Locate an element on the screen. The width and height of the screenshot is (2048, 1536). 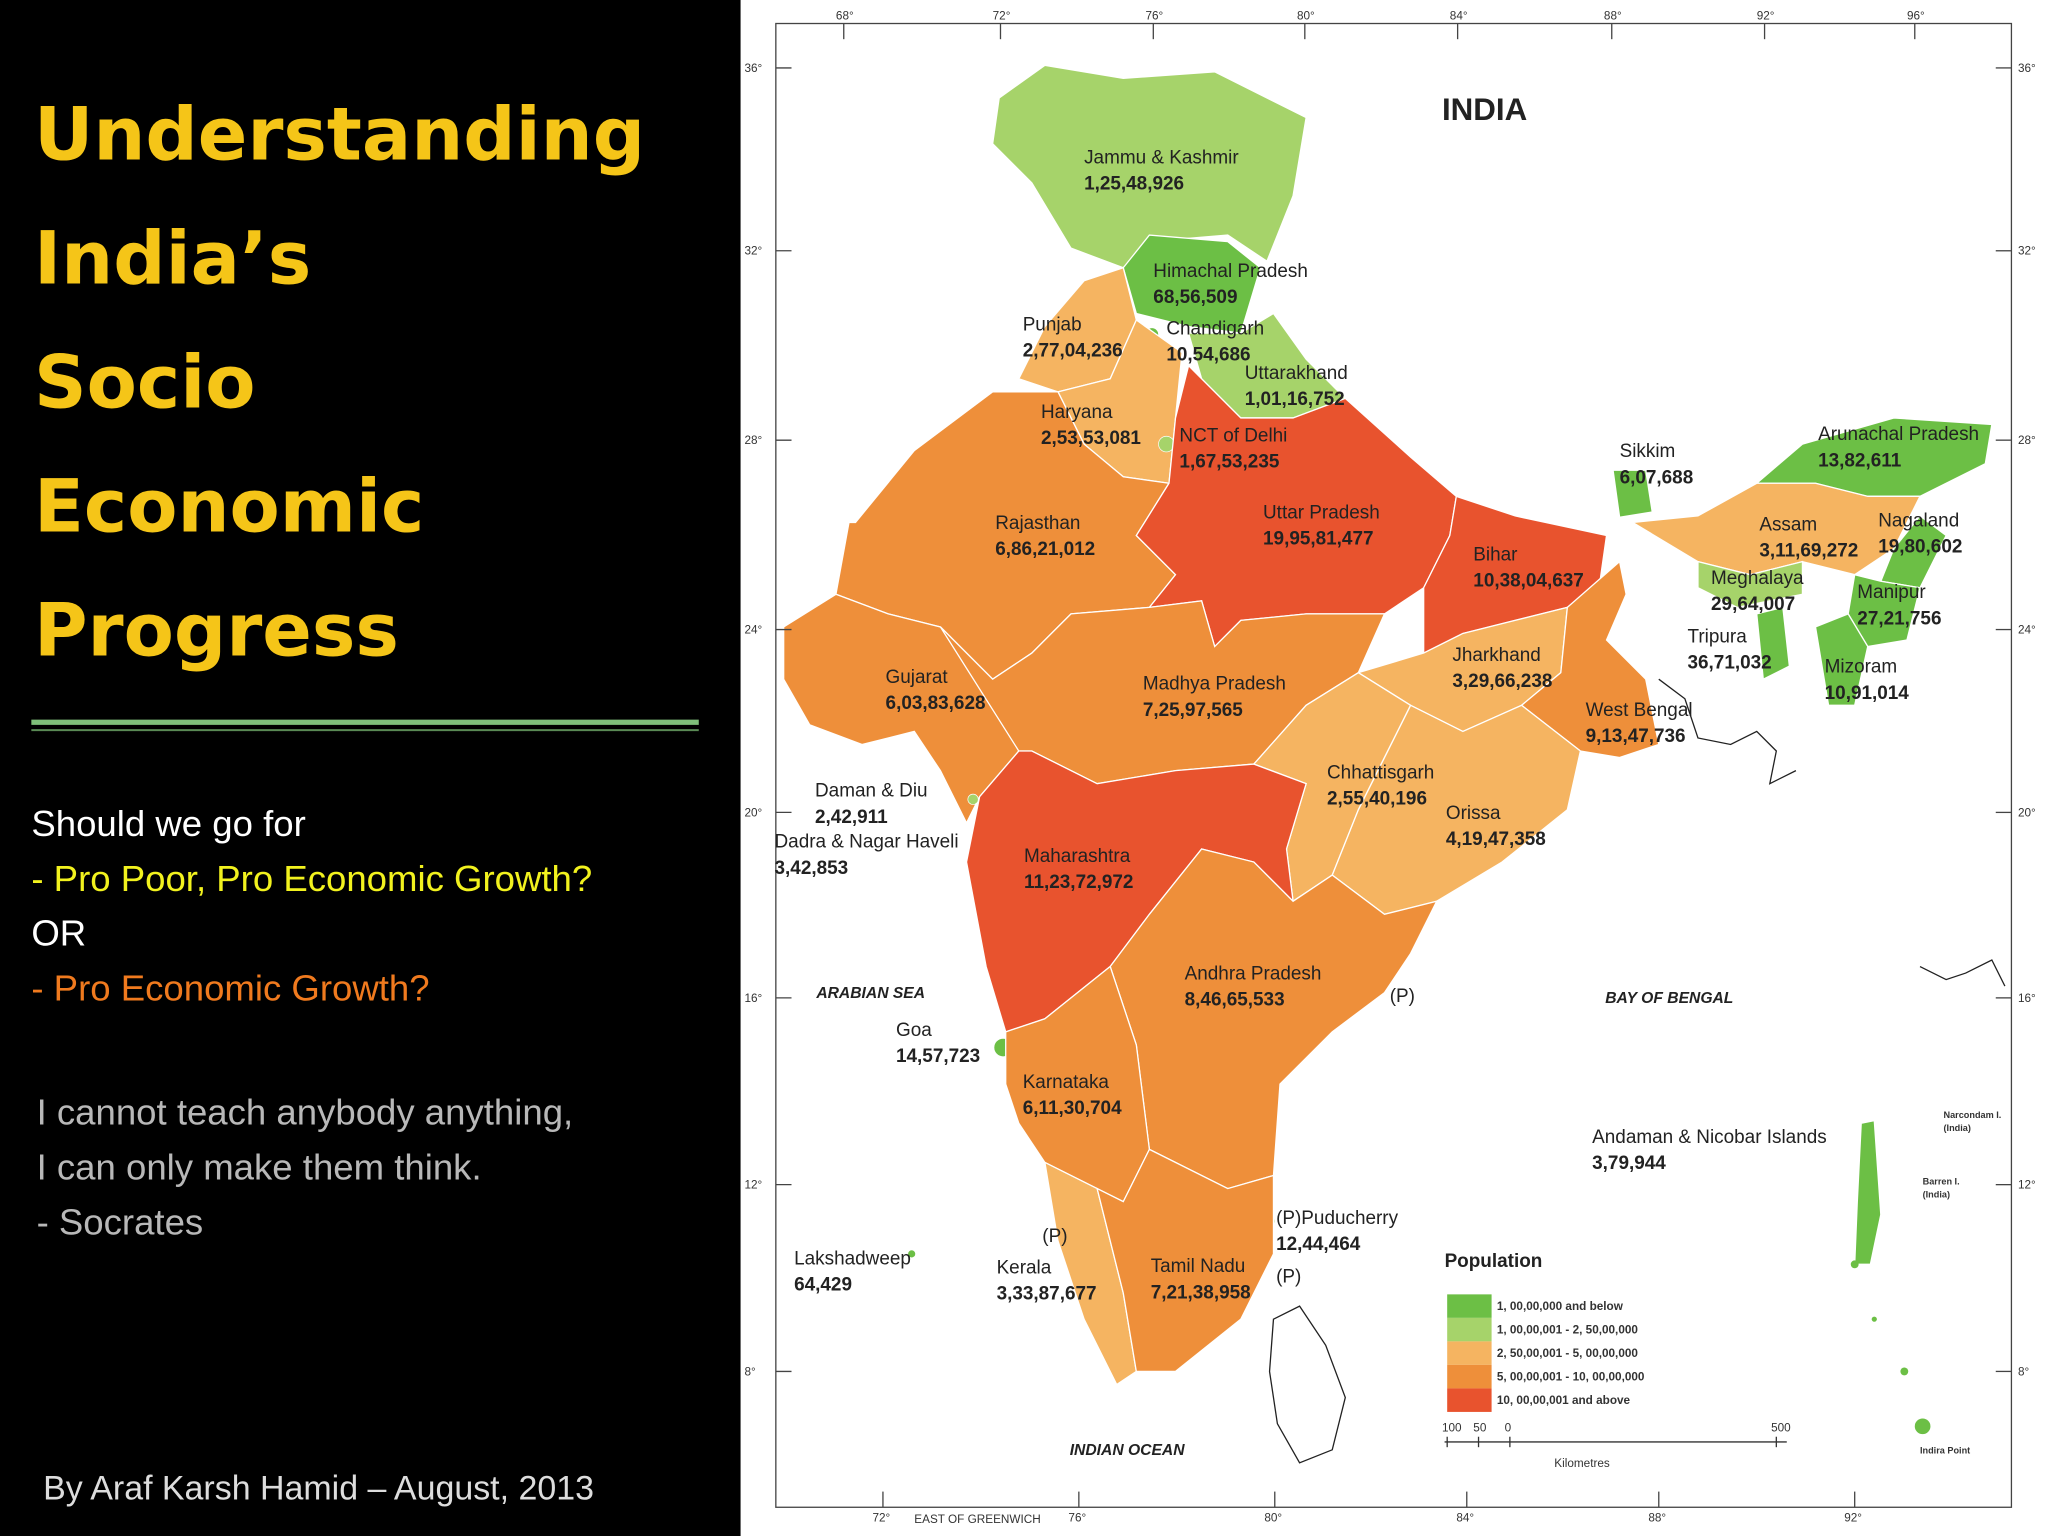
state-population: 2,42,911 is located at coordinates (851, 817).